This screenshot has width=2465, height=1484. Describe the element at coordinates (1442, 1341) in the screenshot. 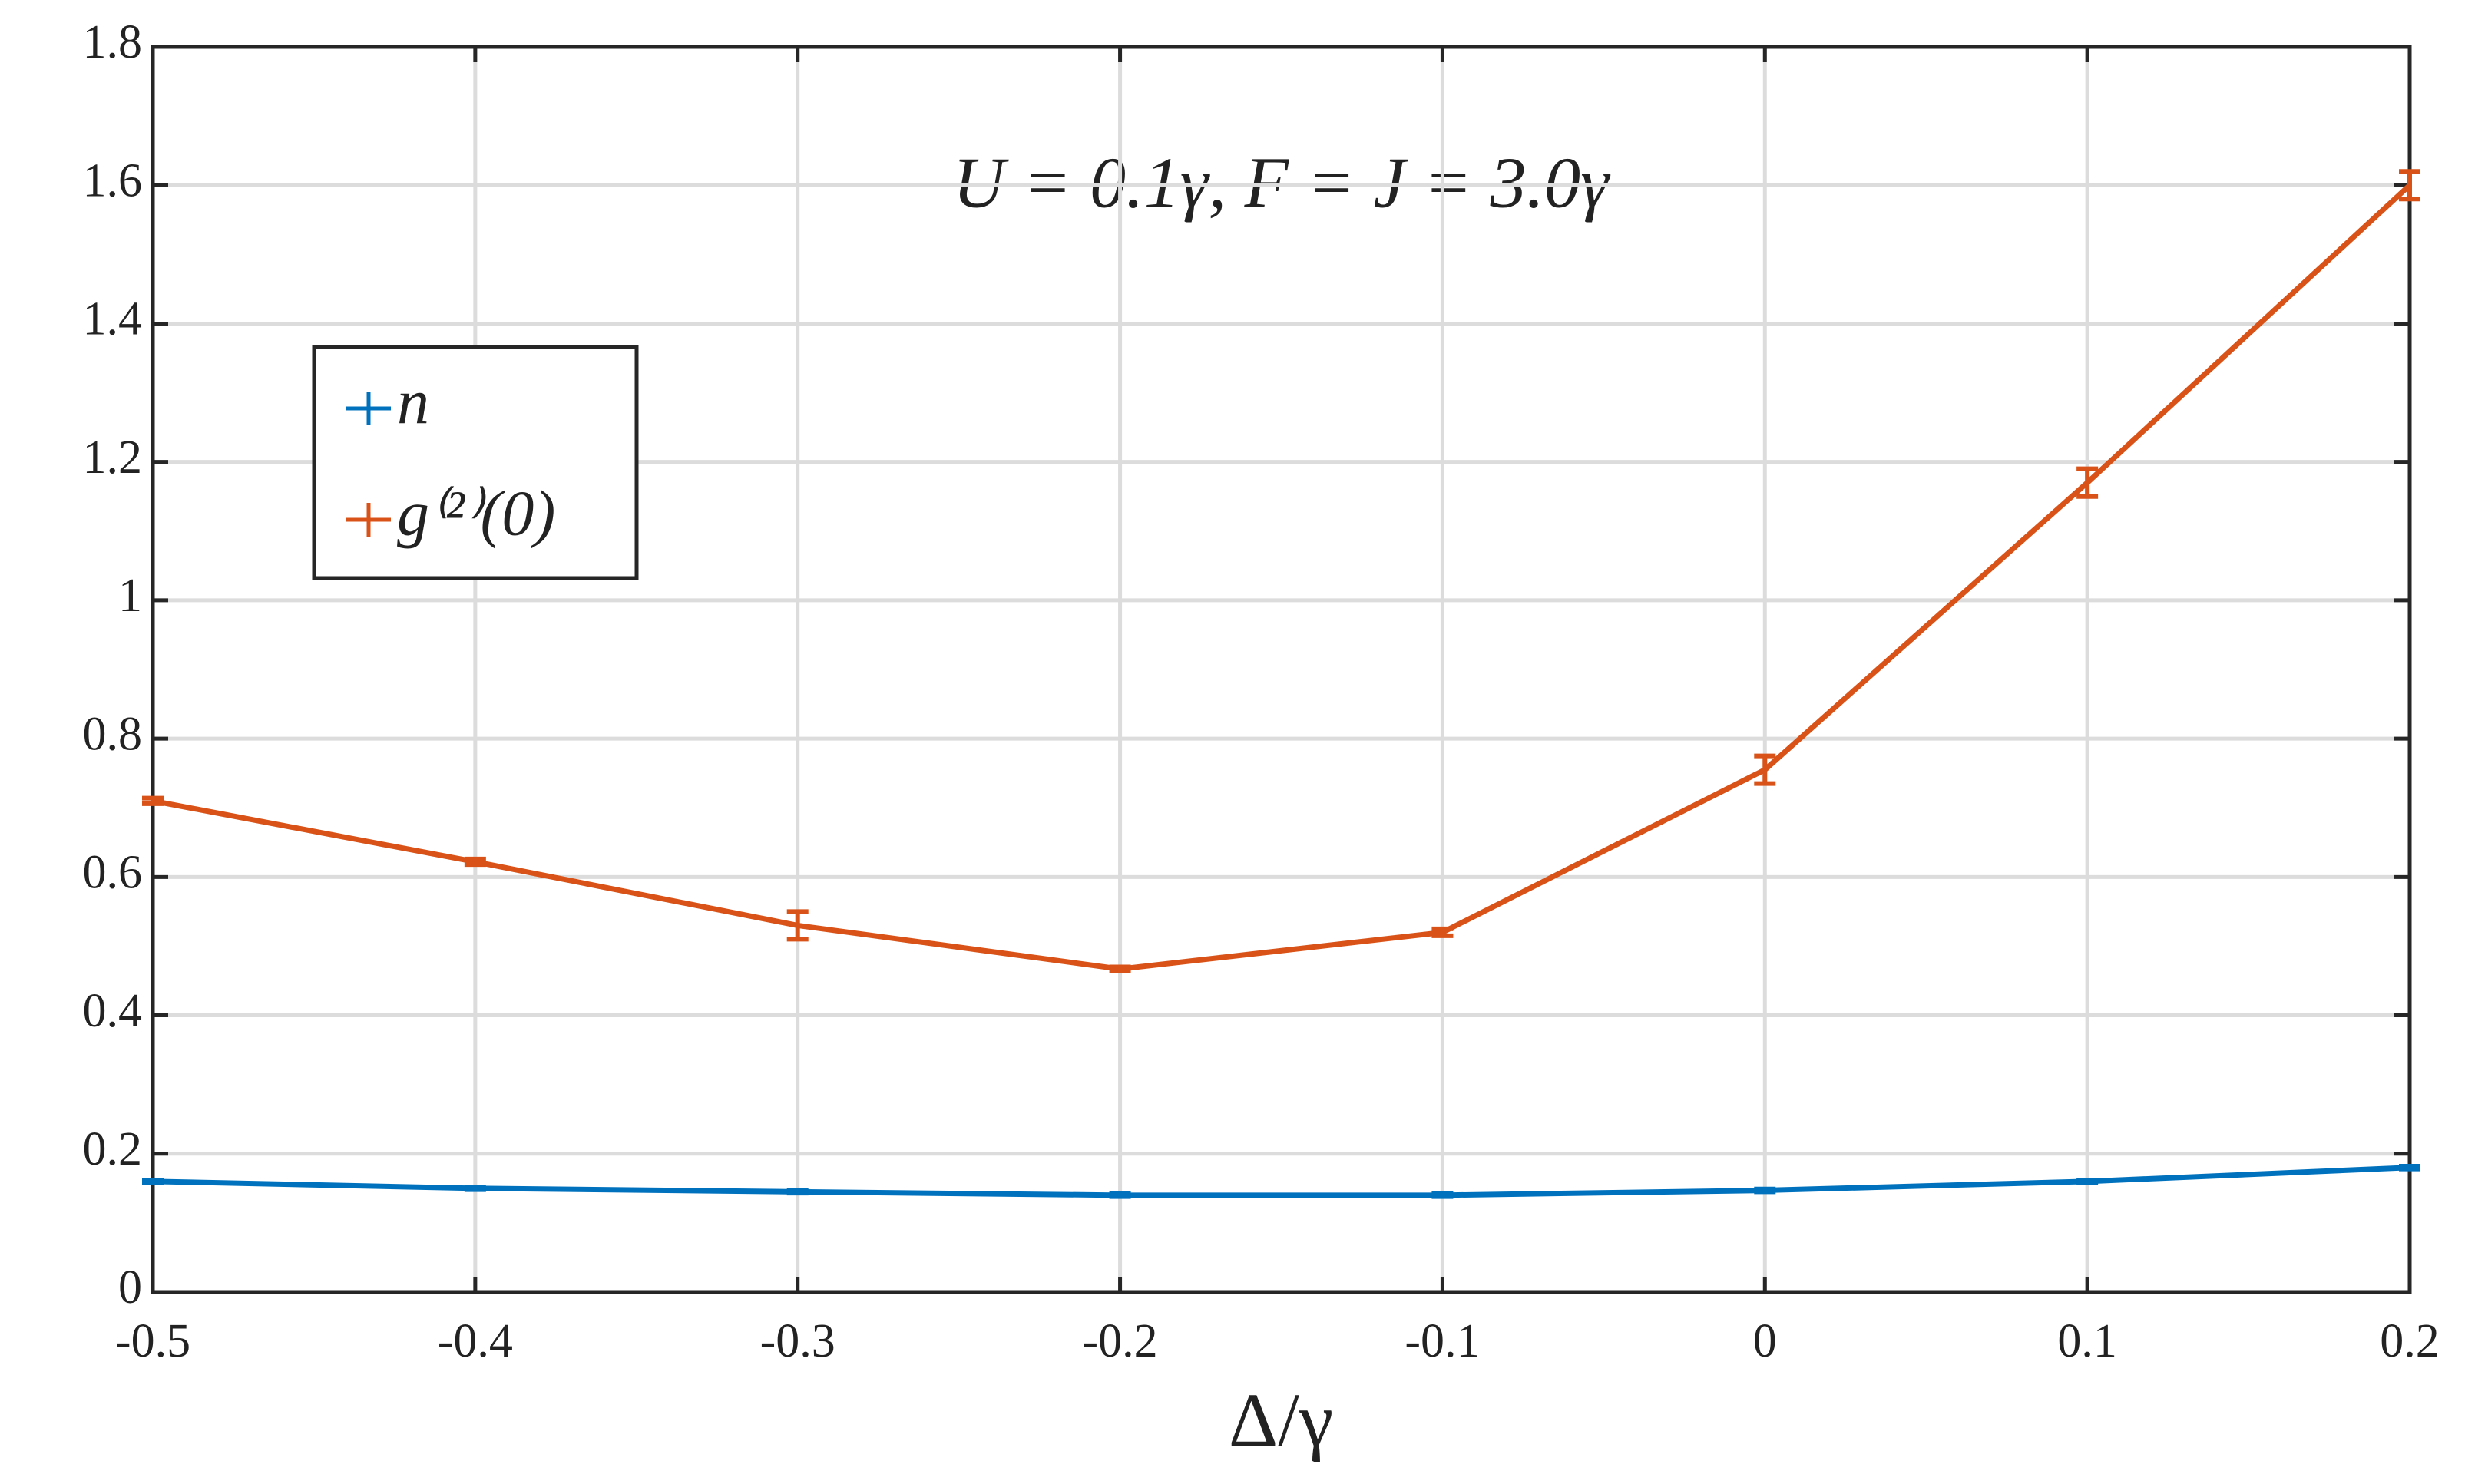

I see `x-tick-label: -0.1` at that location.